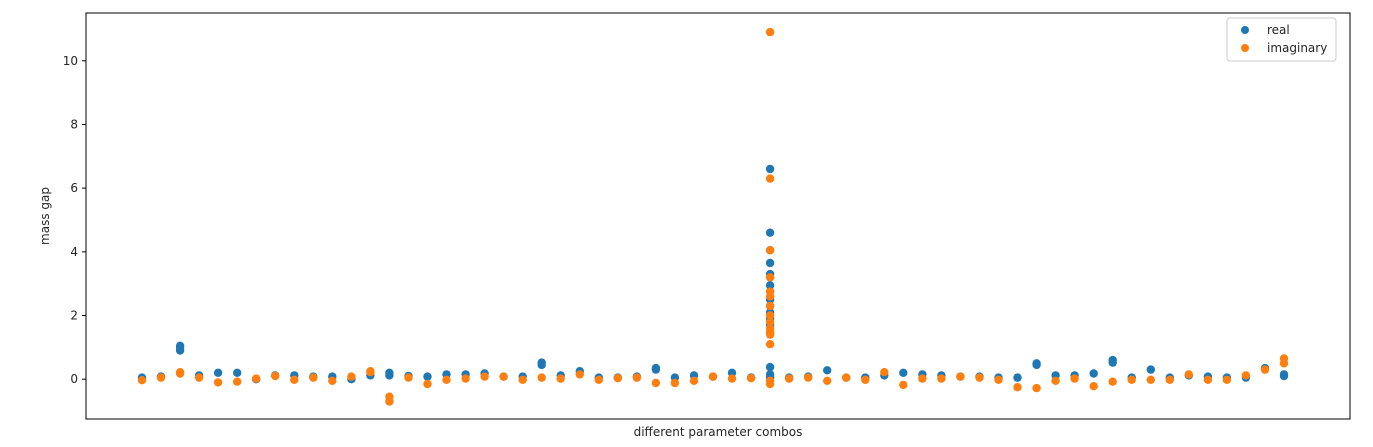  What do you see at coordinates (1278, 30) in the screenshot?
I see `legend-label-real: real` at bounding box center [1278, 30].